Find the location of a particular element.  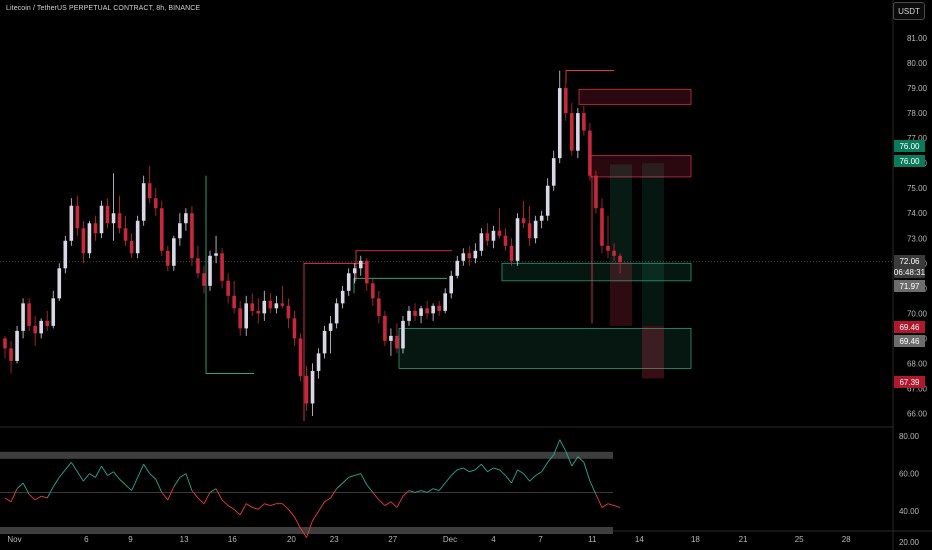

price-label-text: 72.06 is located at coordinates (909, 261).